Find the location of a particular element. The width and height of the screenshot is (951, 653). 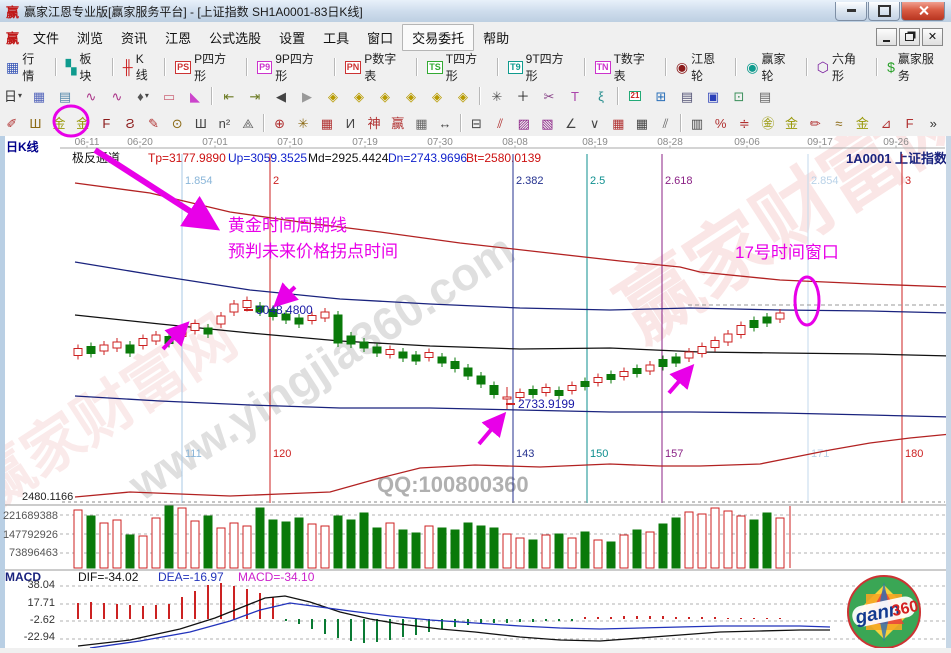

ying-tool-button: 赢 is located at coordinates (398, 123).